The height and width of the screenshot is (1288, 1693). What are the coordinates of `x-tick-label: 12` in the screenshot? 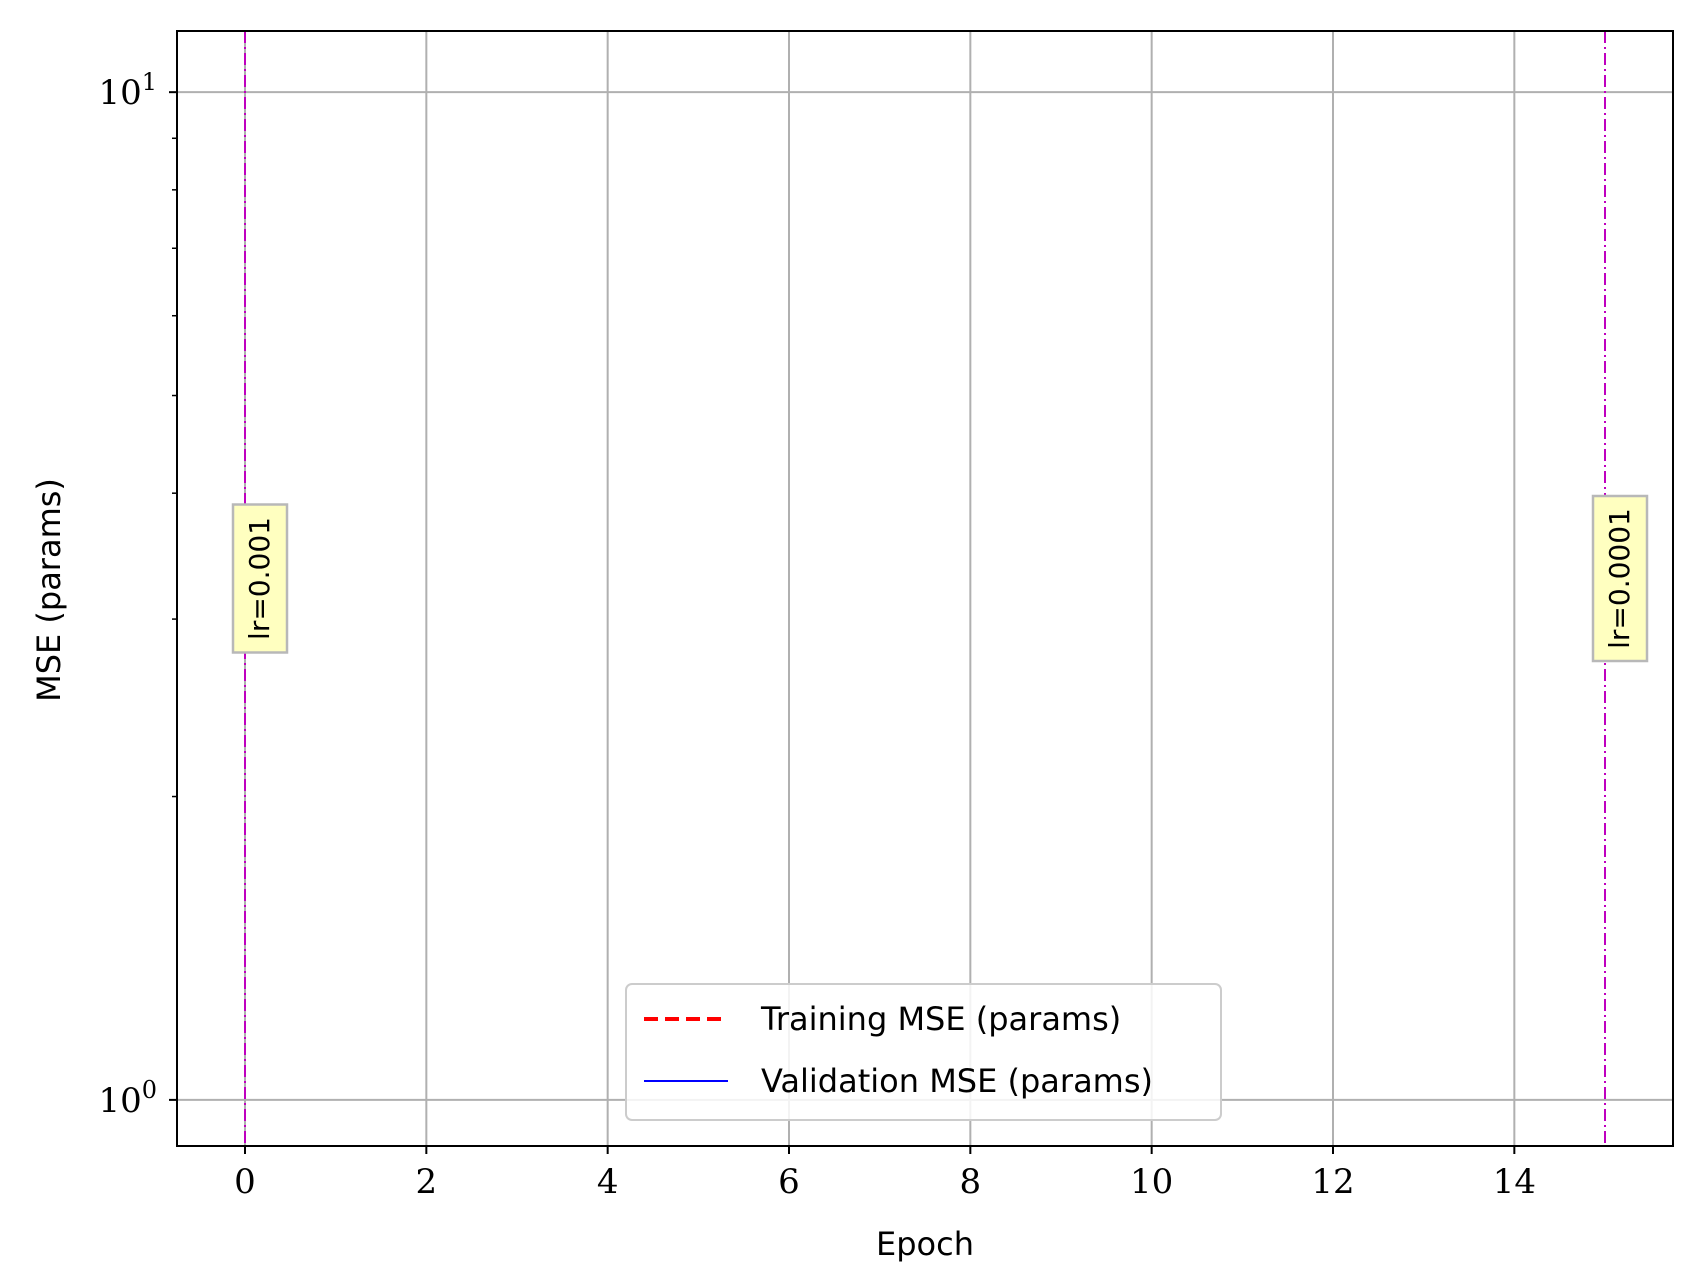 It's located at (1332, 1182).